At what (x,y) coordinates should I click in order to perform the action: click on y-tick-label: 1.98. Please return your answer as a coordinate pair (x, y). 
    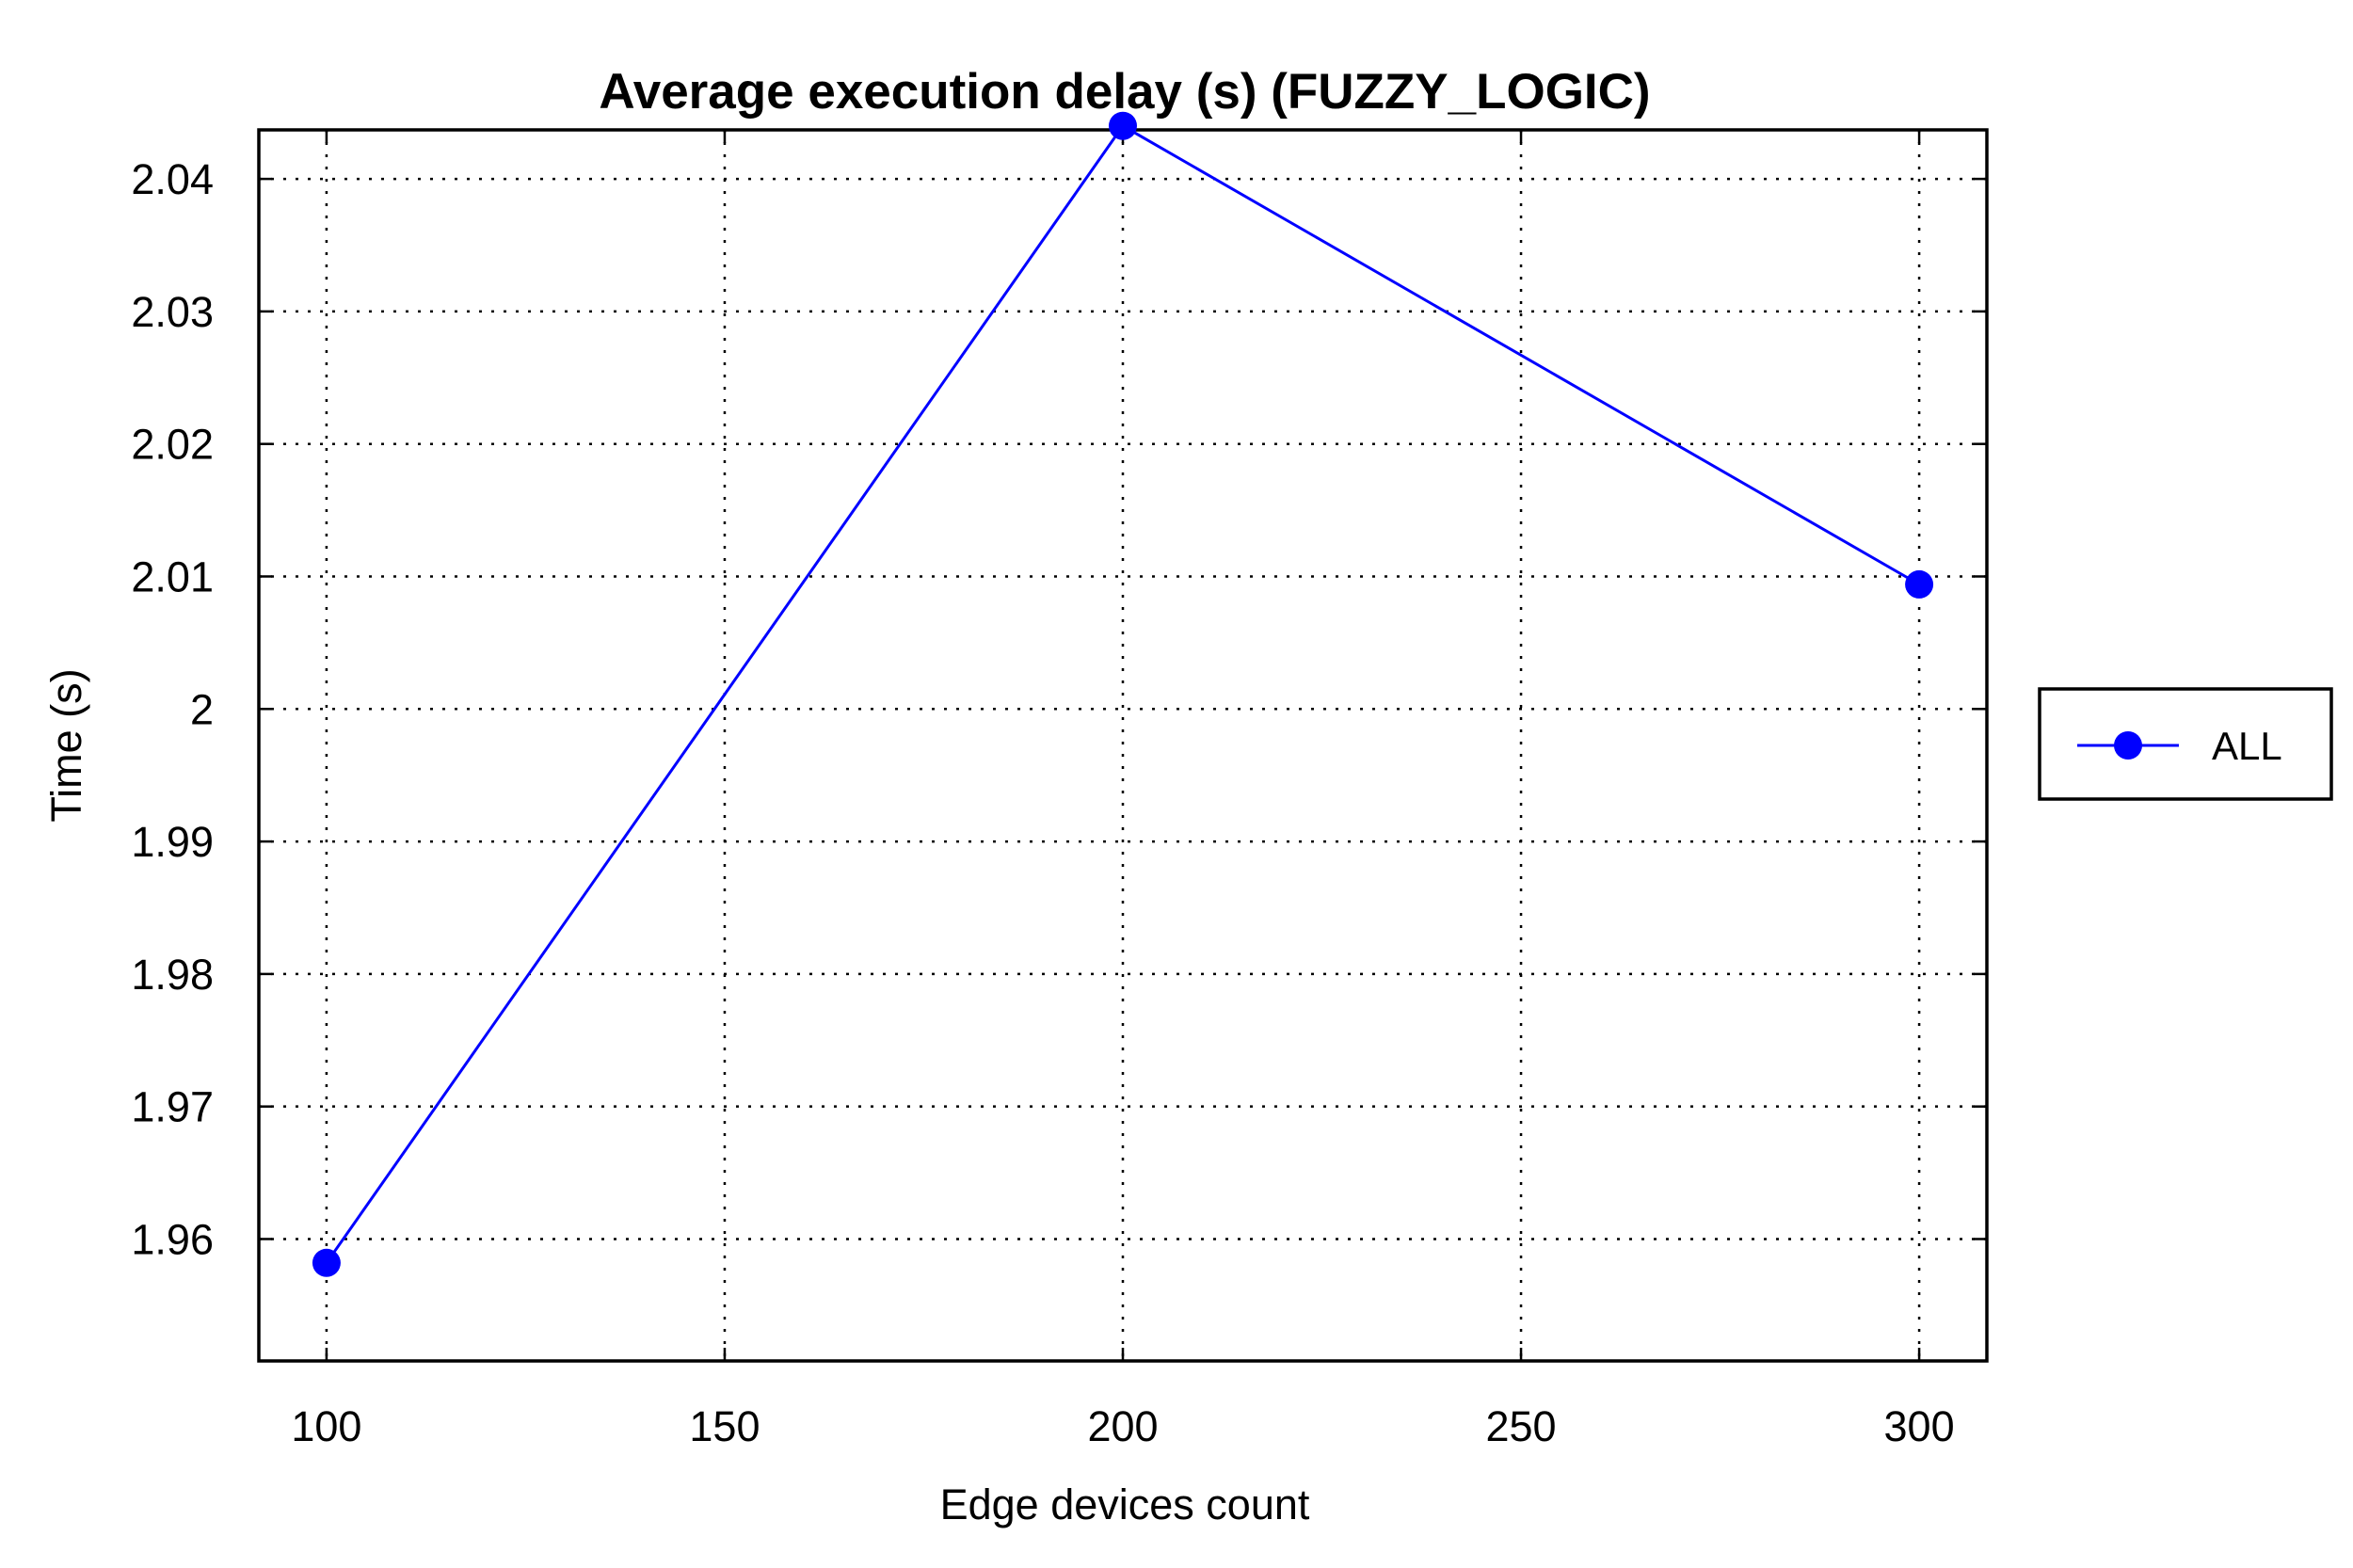
    Looking at the image, I should click on (172, 975).